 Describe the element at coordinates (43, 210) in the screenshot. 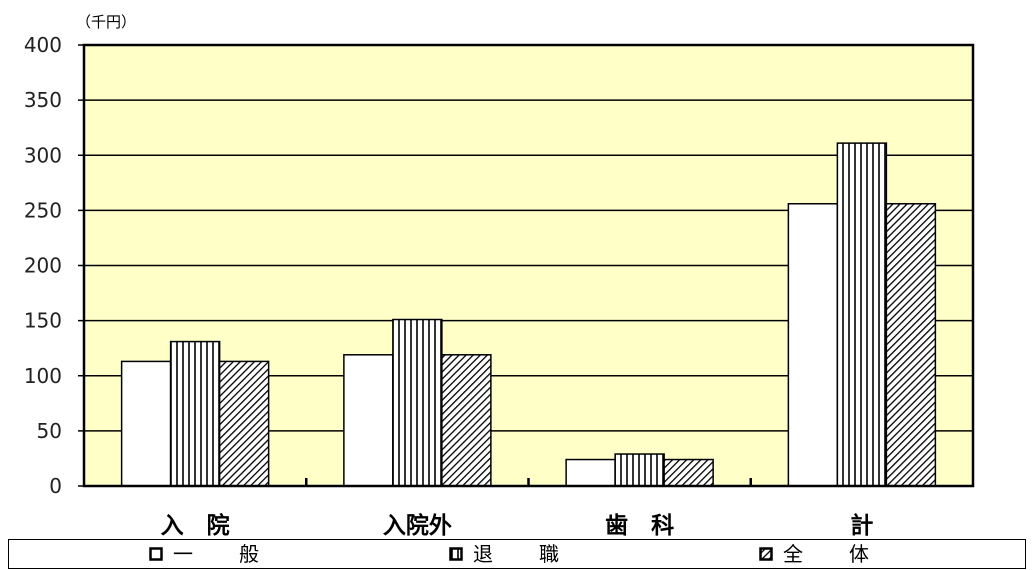

I see `y-tick-label: 250` at that location.